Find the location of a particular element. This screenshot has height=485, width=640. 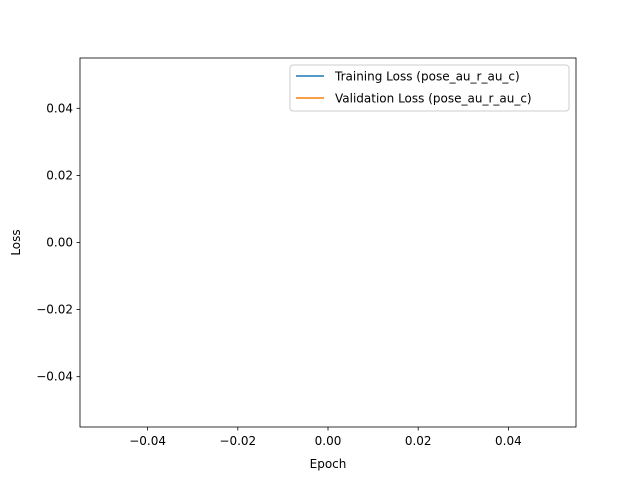

legend-label: Validation Loss (pose_au_r_au_c) is located at coordinates (433, 99).